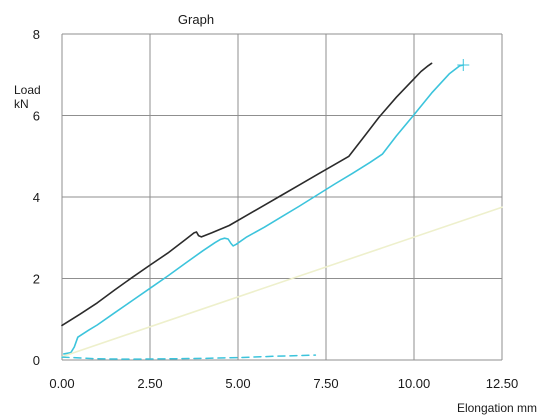  What do you see at coordinates (149, 383) in the screenshot?
I see `x-tick-label: 2.50` at bounding box center [149, 383].